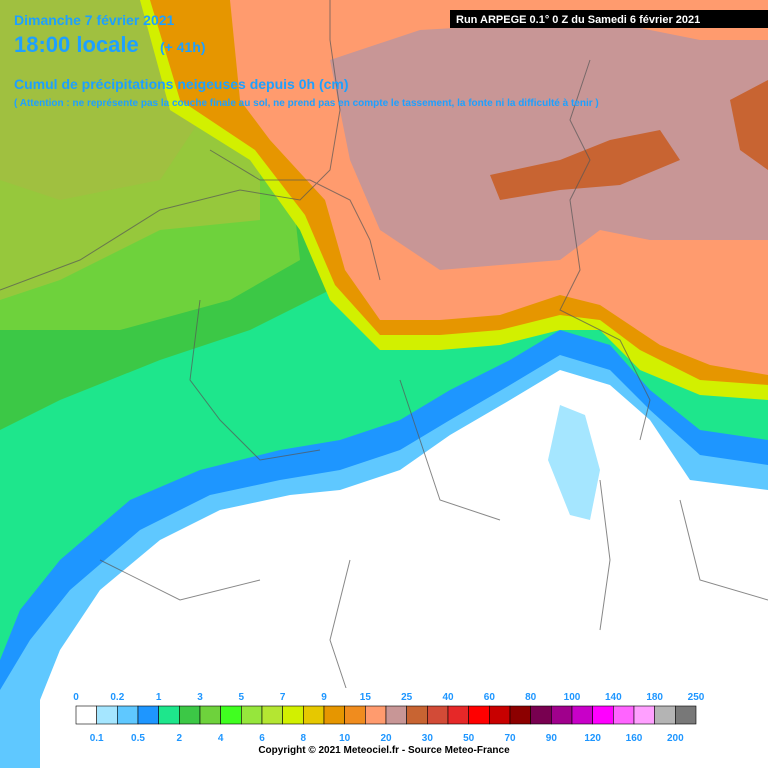 The height and width of the screenshot is (773, 768). Describe the element at coordinates (345, 738) in the screenshot. I see `legend-label: 10` at that location.